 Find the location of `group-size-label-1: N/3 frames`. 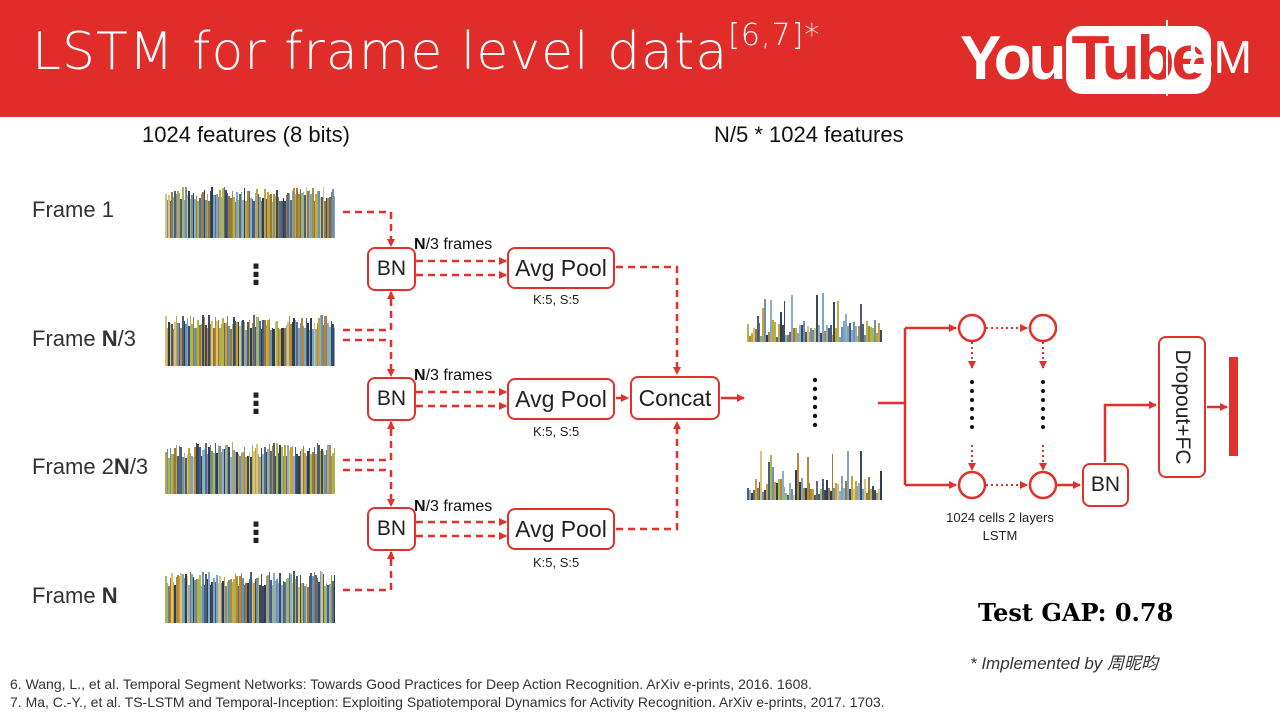

group-size-label-1: N/3 frames is located at coordinates (453, 245).